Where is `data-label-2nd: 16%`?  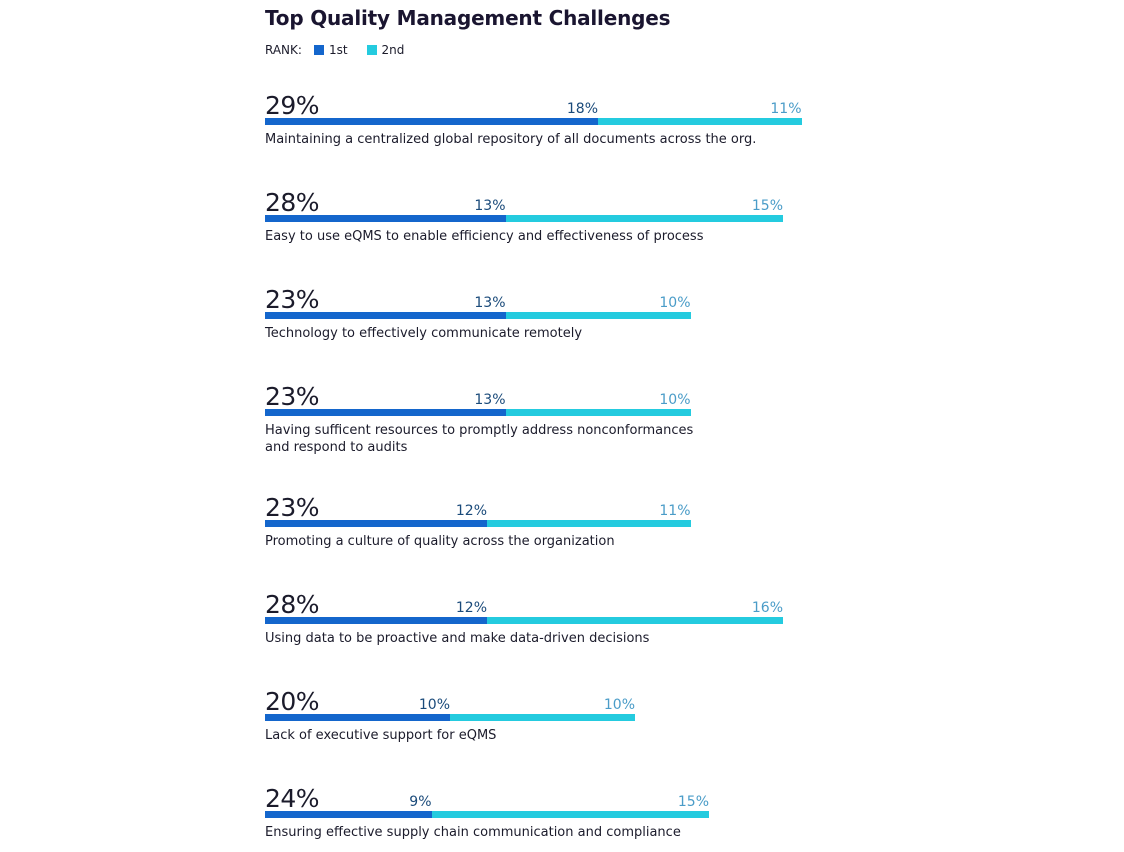 data-label-2nd: 16% is located at coordinates (767, 608).